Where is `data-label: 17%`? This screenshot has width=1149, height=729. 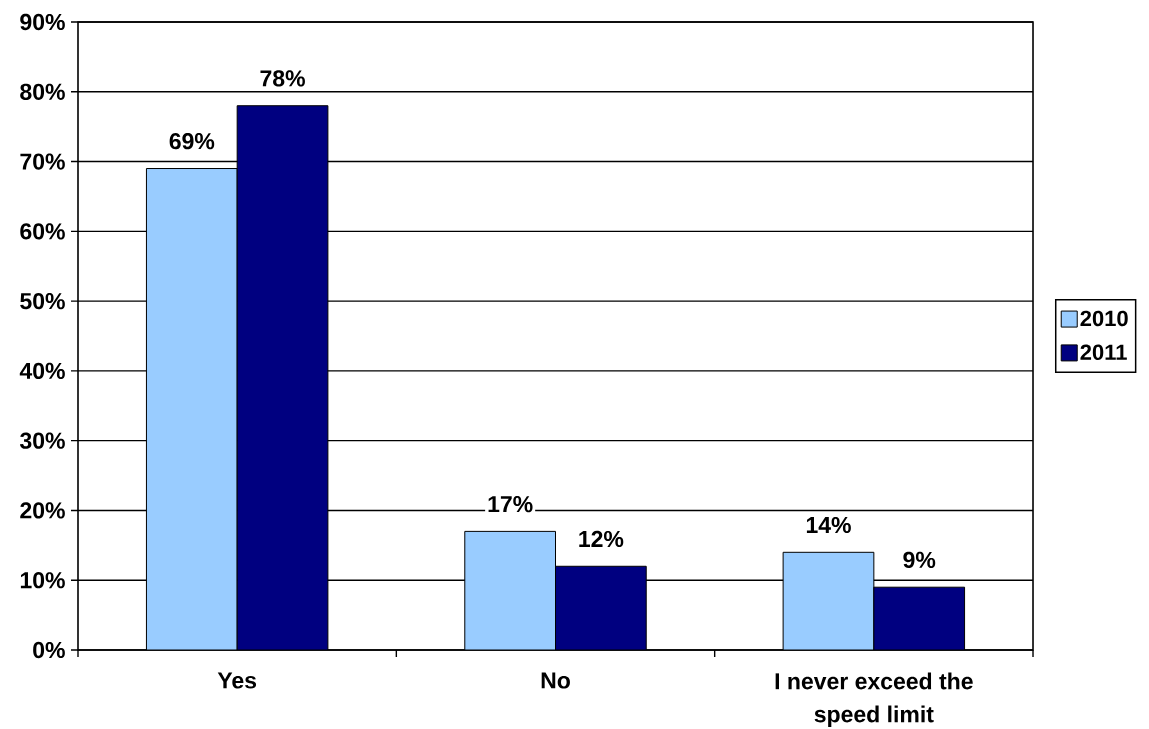 data-label: 17% is located at coordinates (510, 504).